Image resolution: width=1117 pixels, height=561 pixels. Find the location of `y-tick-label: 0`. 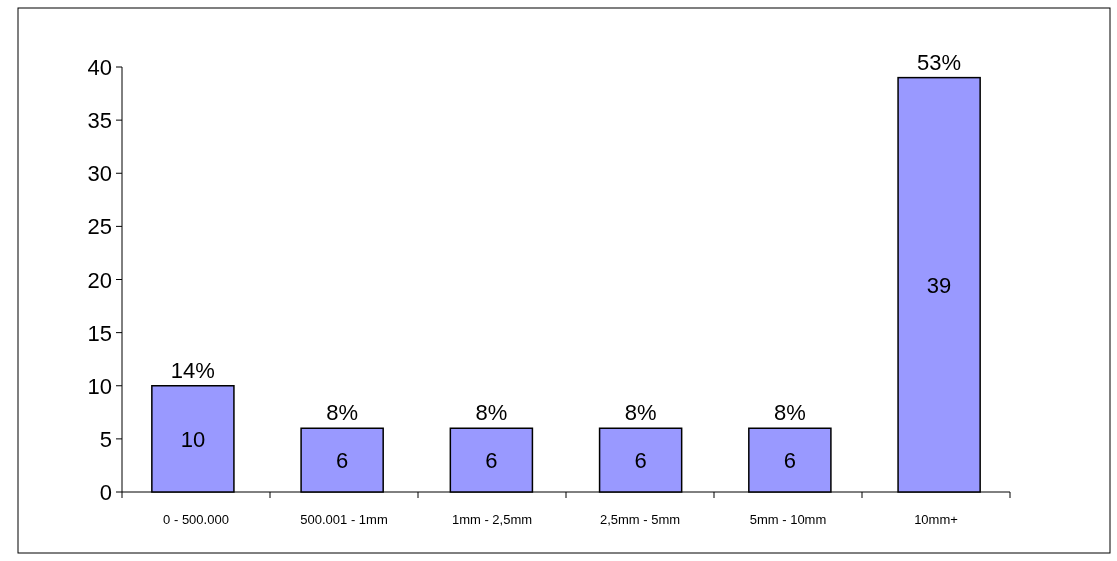

y-tick-label: 0 is located at coordinates (105, 492).